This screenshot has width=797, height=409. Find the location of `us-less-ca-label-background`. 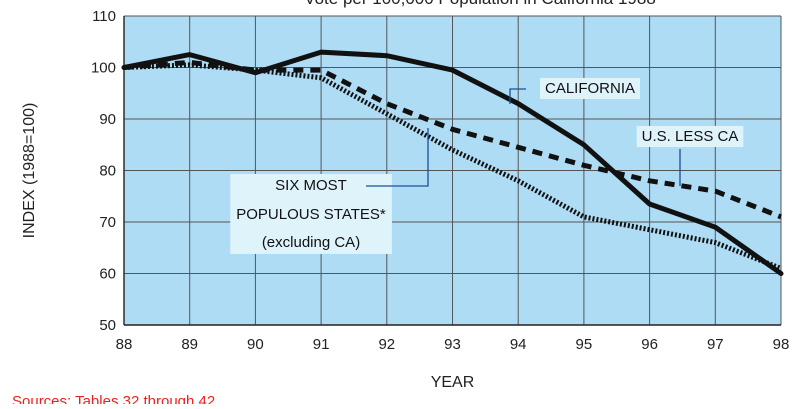

us-less-ca-label-background is located at coordinates (690, 136).